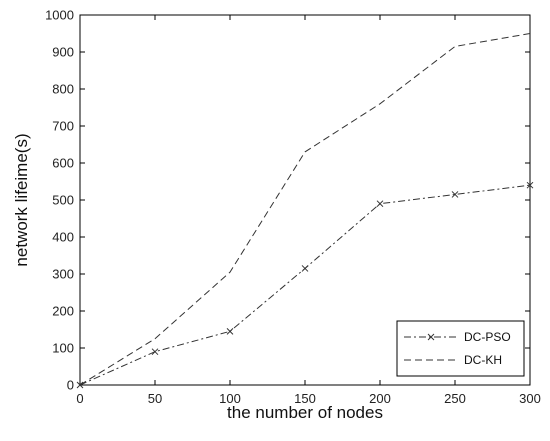  What do you see at coordinates (63, 163) in the screenshot?
I see `y-tick-label: 600` at bounding box center [63, 163].